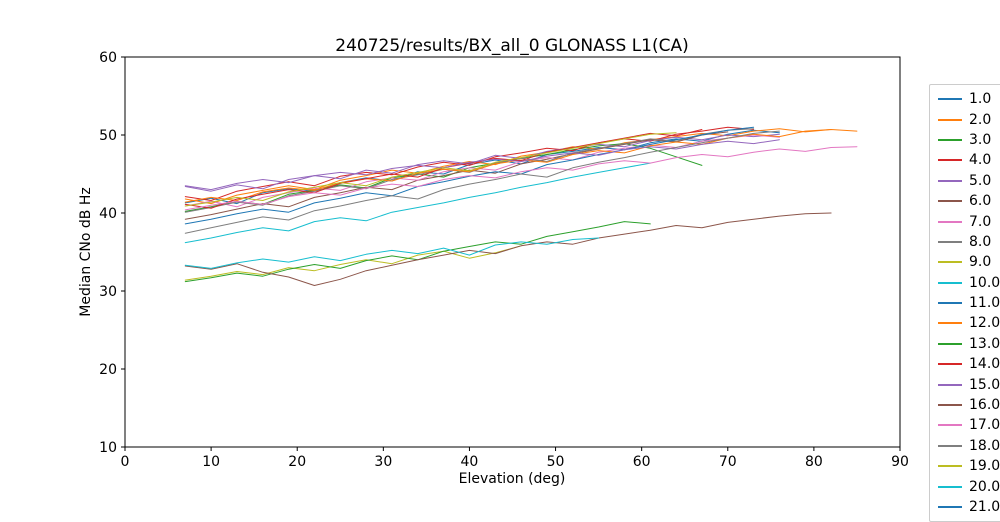 Image resolution: width=1000 pixels, height=522 pixels. What do you see at coordinates (512, 46) in the screenshot?
I see `chart-title: 240725/results/BX_all_0 GLONASS L1(CA)` at bounding box center [512, 46].